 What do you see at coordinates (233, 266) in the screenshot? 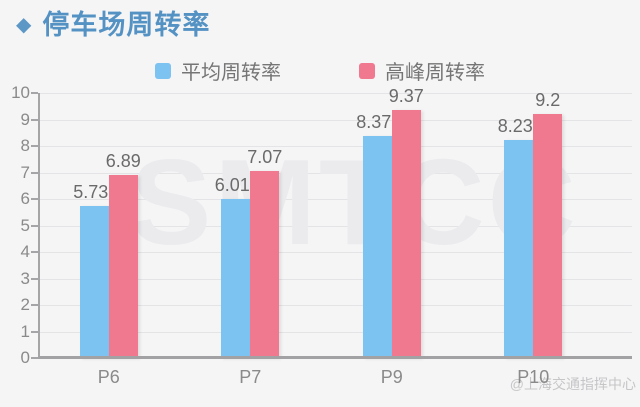
I see `bar-average: 6.01` at bounding box center [233, 266].